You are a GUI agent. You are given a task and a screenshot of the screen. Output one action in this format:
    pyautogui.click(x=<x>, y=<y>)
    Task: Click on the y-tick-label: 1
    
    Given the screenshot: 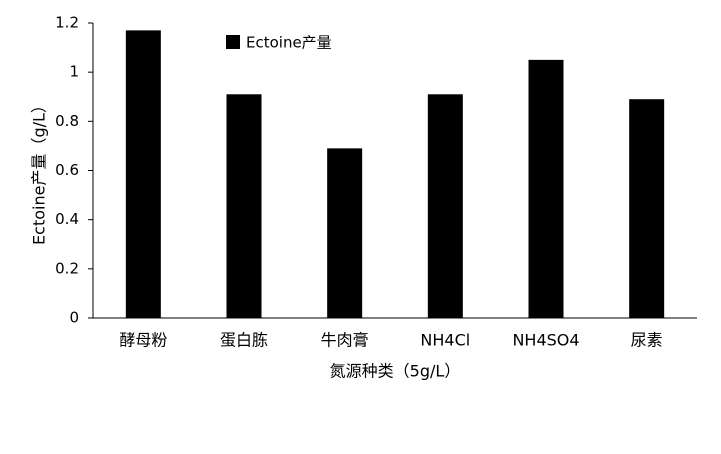 What is the action you would take?
    pyautogui.click(x=74, y=72)
    